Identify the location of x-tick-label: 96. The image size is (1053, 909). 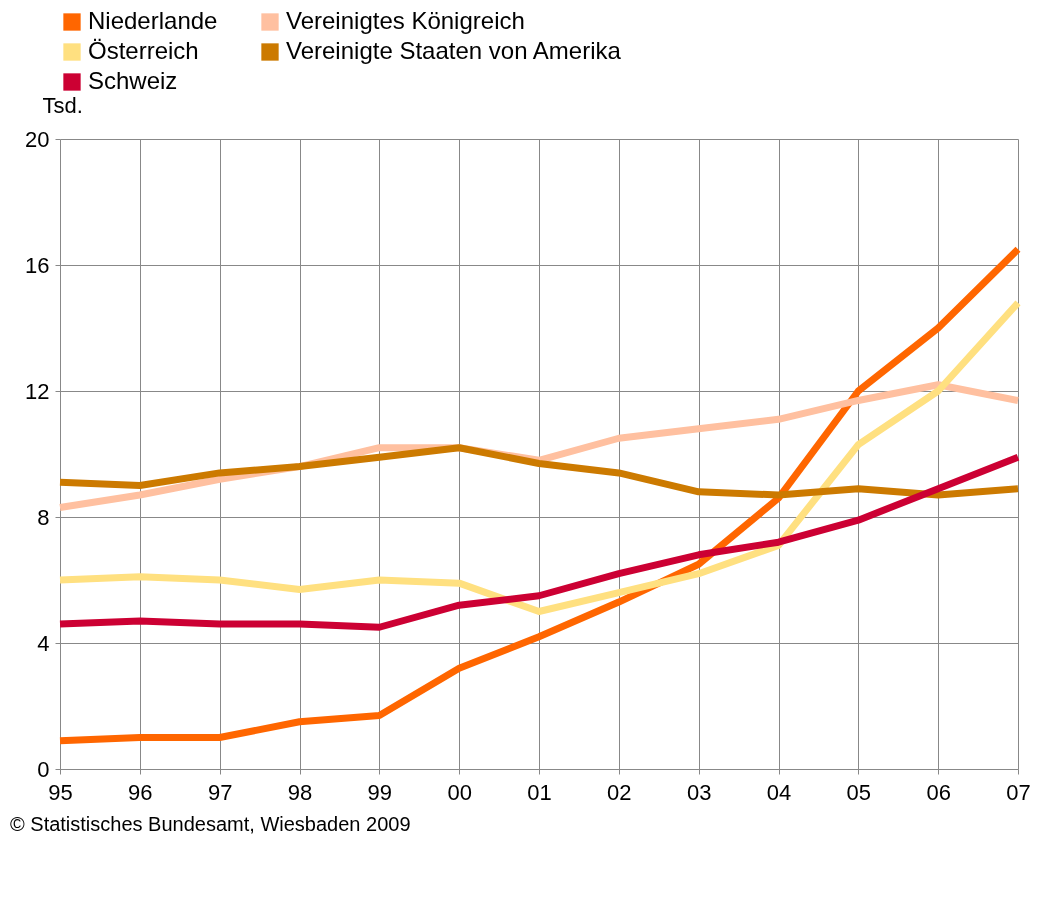
(140, 792).